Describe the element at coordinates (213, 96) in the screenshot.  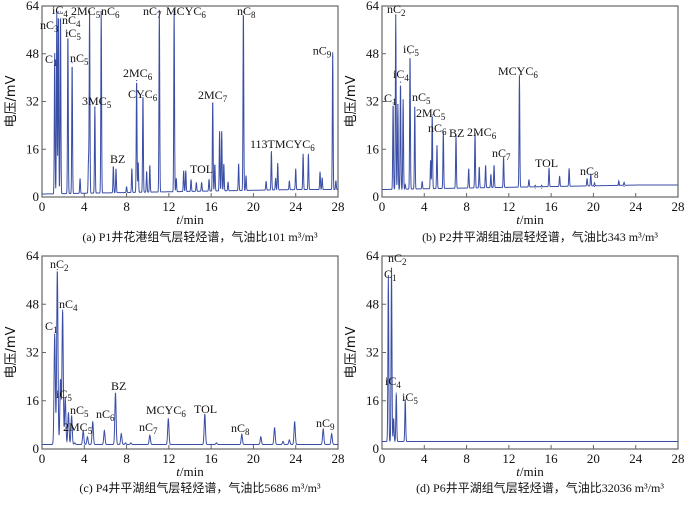
I see `peak-label: 2MC7` at that location.